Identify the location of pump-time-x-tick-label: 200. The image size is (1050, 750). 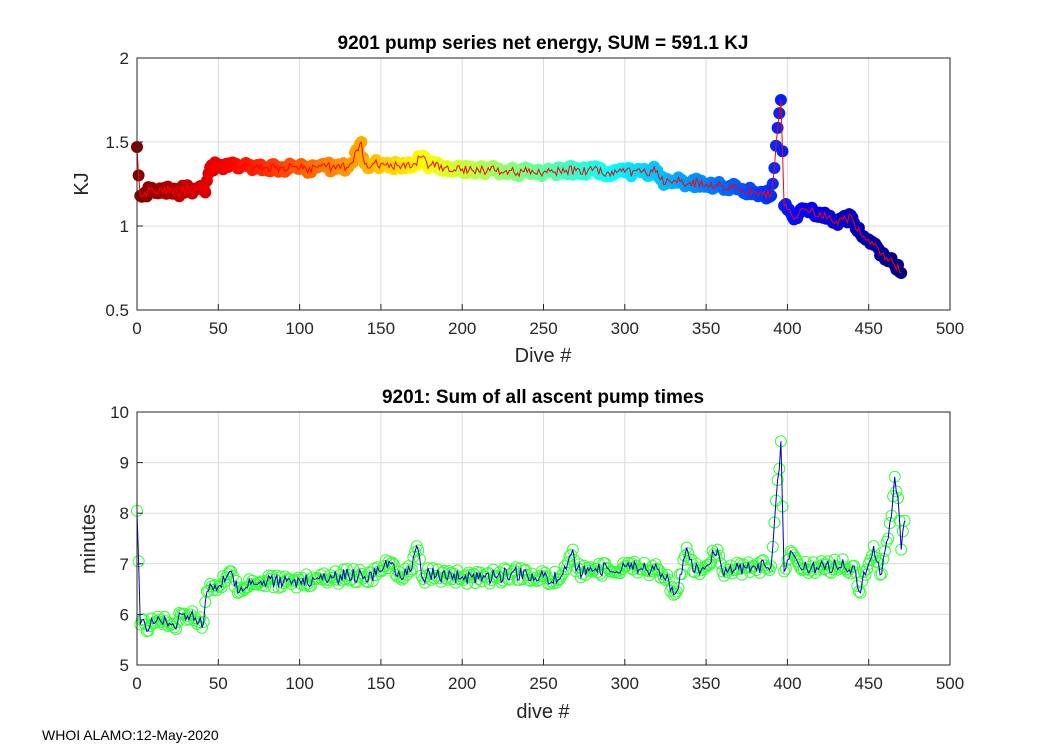
(462, 683).